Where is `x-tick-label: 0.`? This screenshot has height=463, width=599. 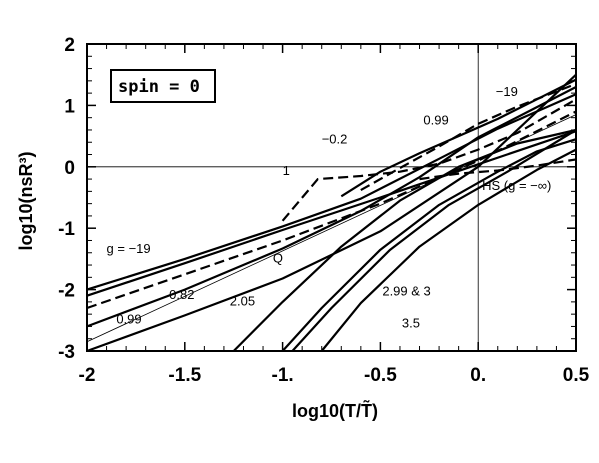
x-tick-label: 0. is located at coordinates (478, 375).